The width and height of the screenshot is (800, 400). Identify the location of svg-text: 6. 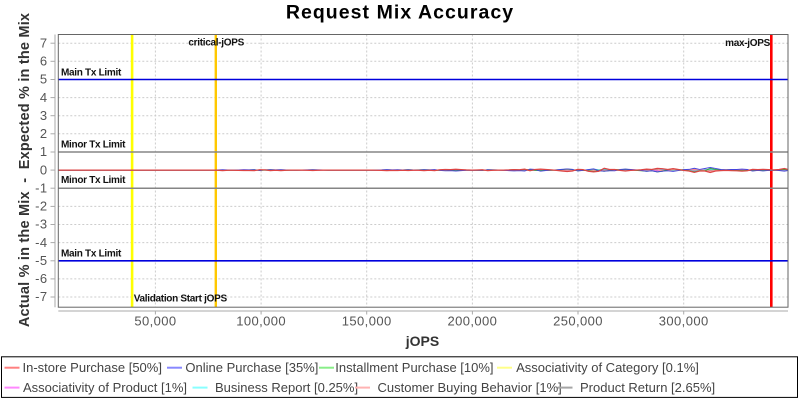
(44, 61).